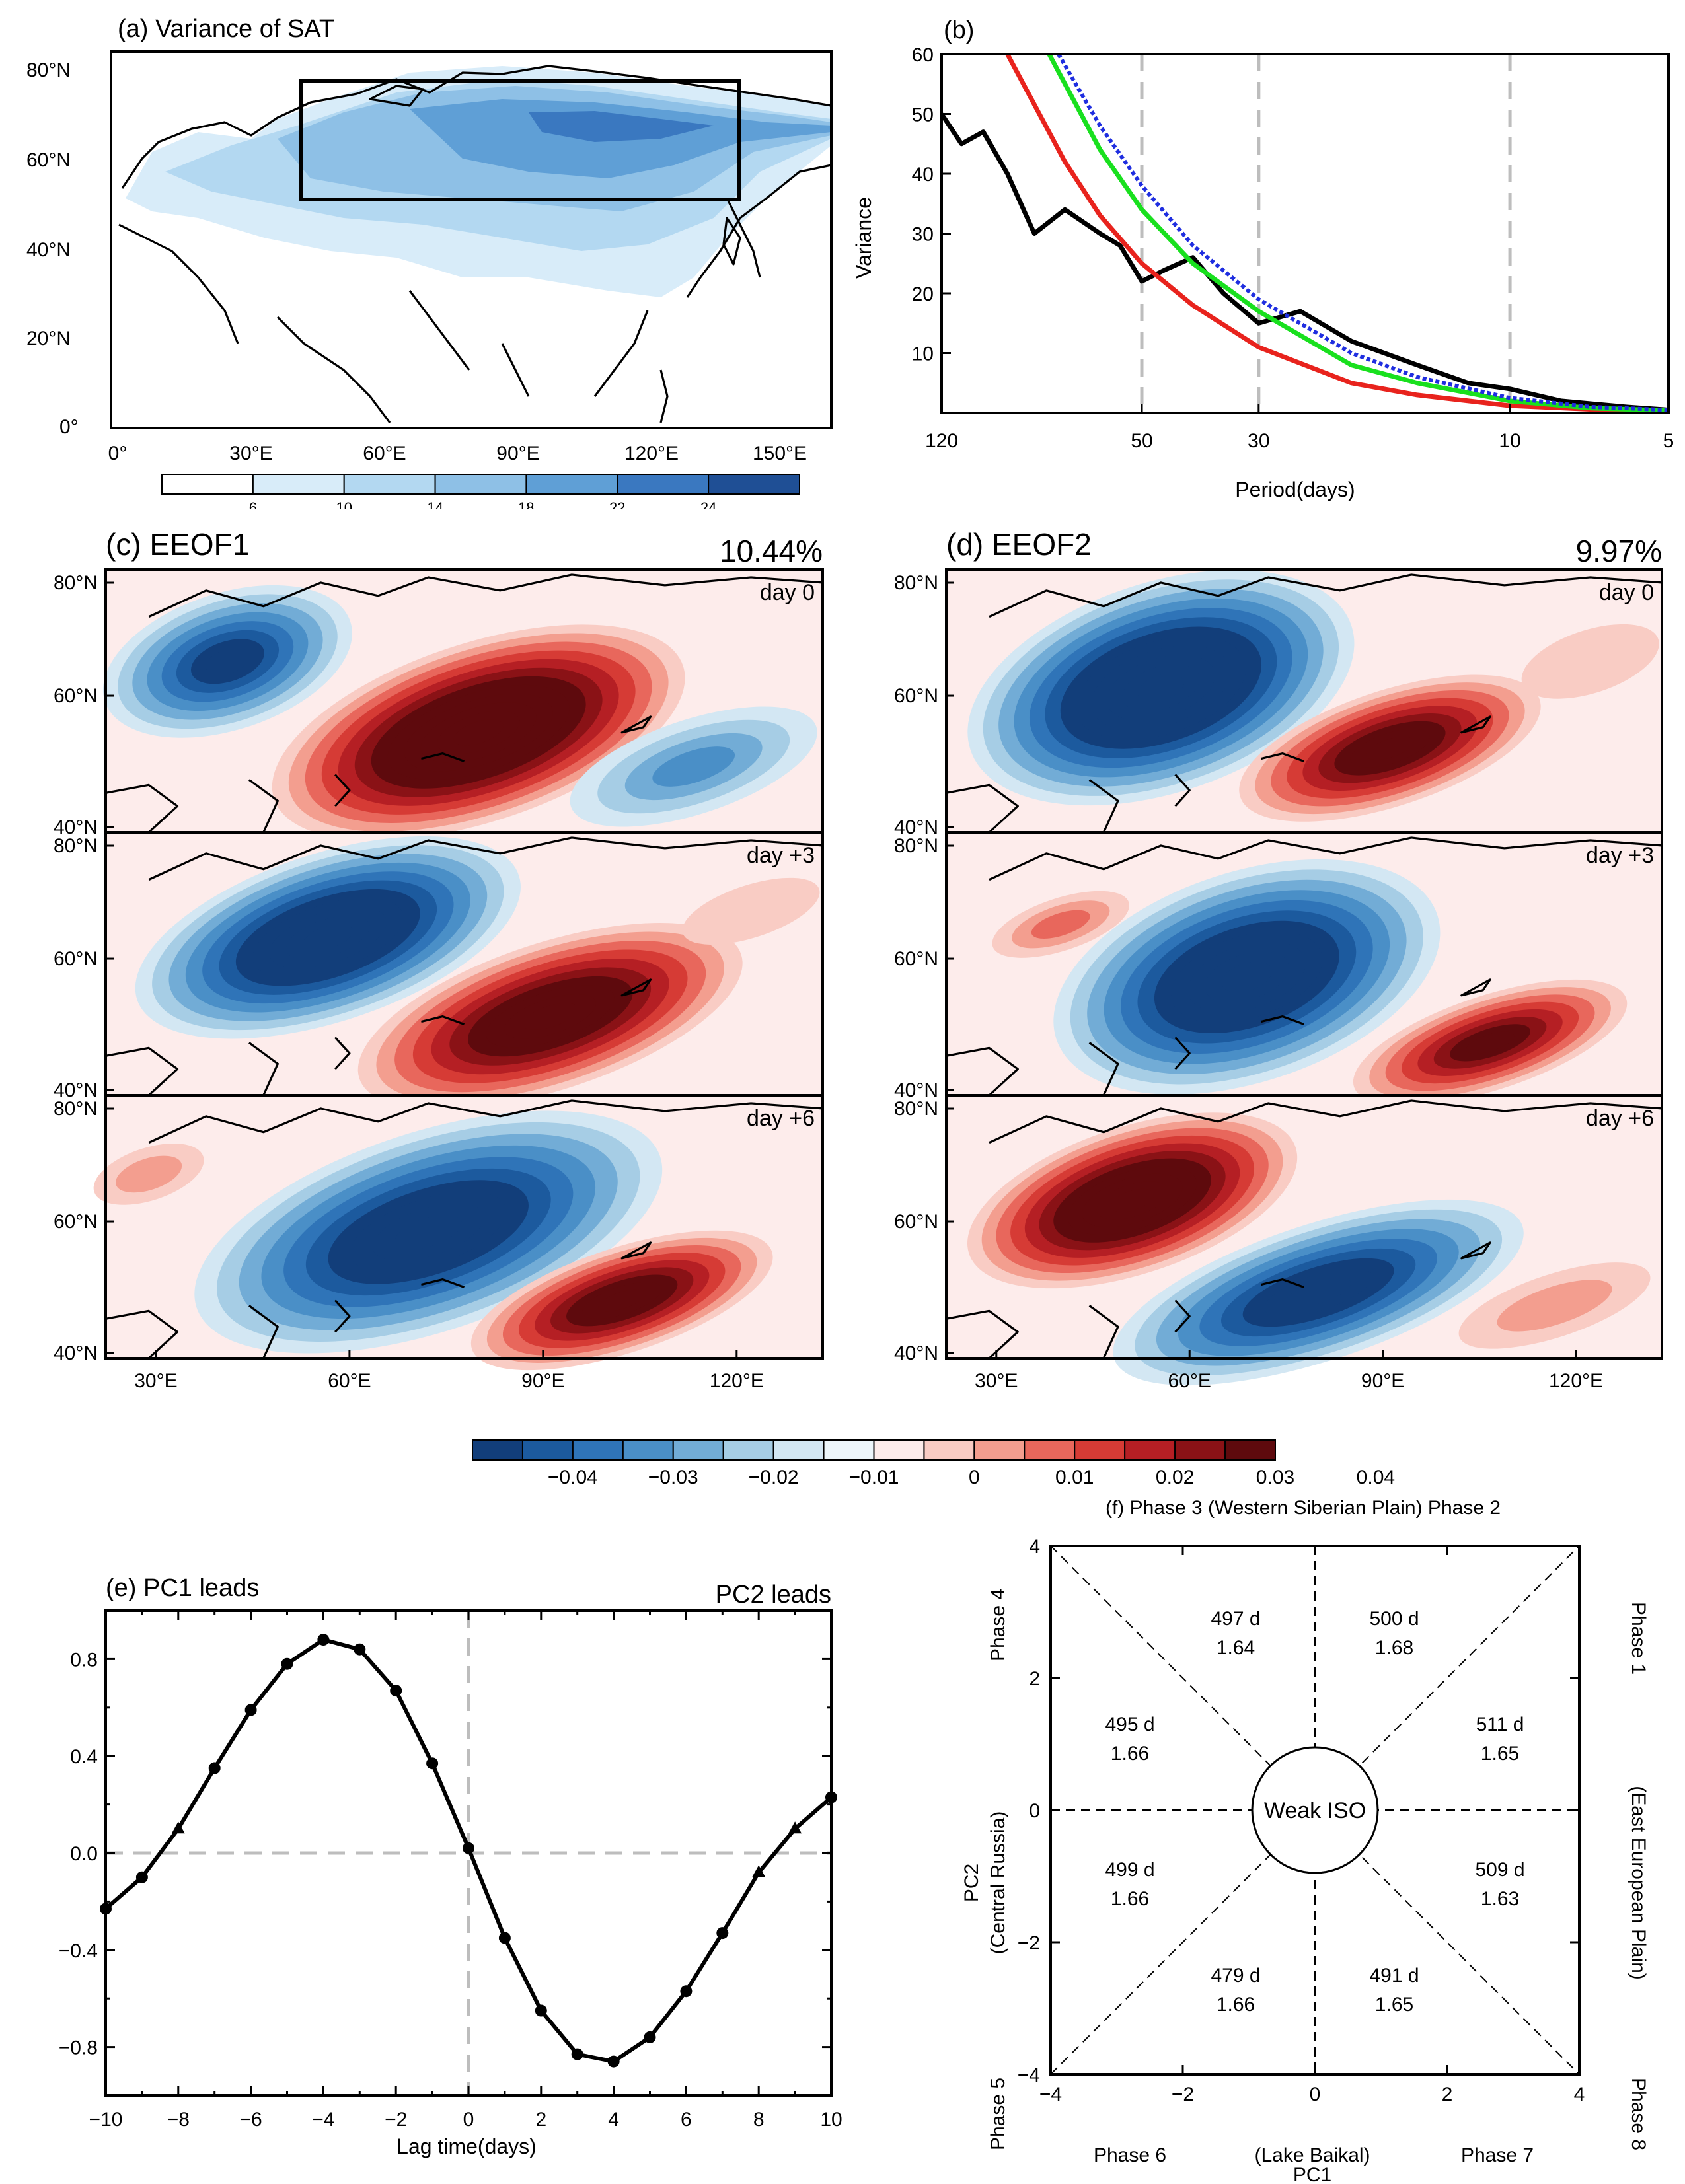 This screenshot has height=2184, width=1685. What do you see at coordinates (1129, 1870) in the screenshot?
I see `sector-days: 499 d` at bounding box center [1129, 1870].